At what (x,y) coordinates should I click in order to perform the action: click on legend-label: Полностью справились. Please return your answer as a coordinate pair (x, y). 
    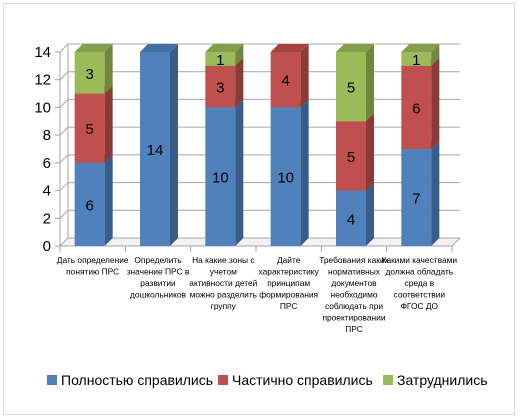
    Looking at the image, I should click on (137, 380).